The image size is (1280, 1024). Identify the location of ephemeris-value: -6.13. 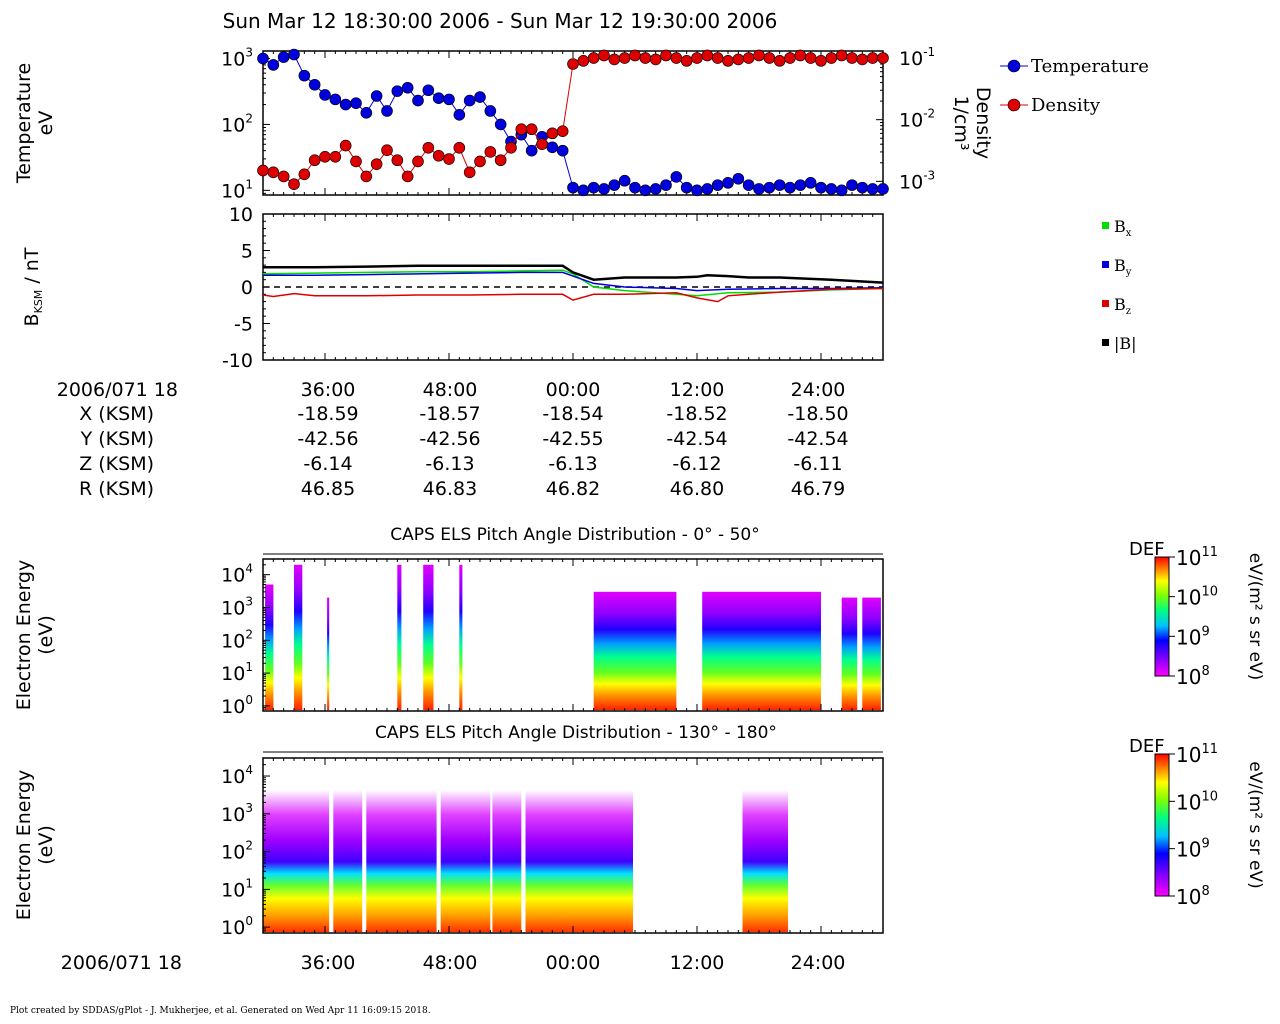
(572, 464).